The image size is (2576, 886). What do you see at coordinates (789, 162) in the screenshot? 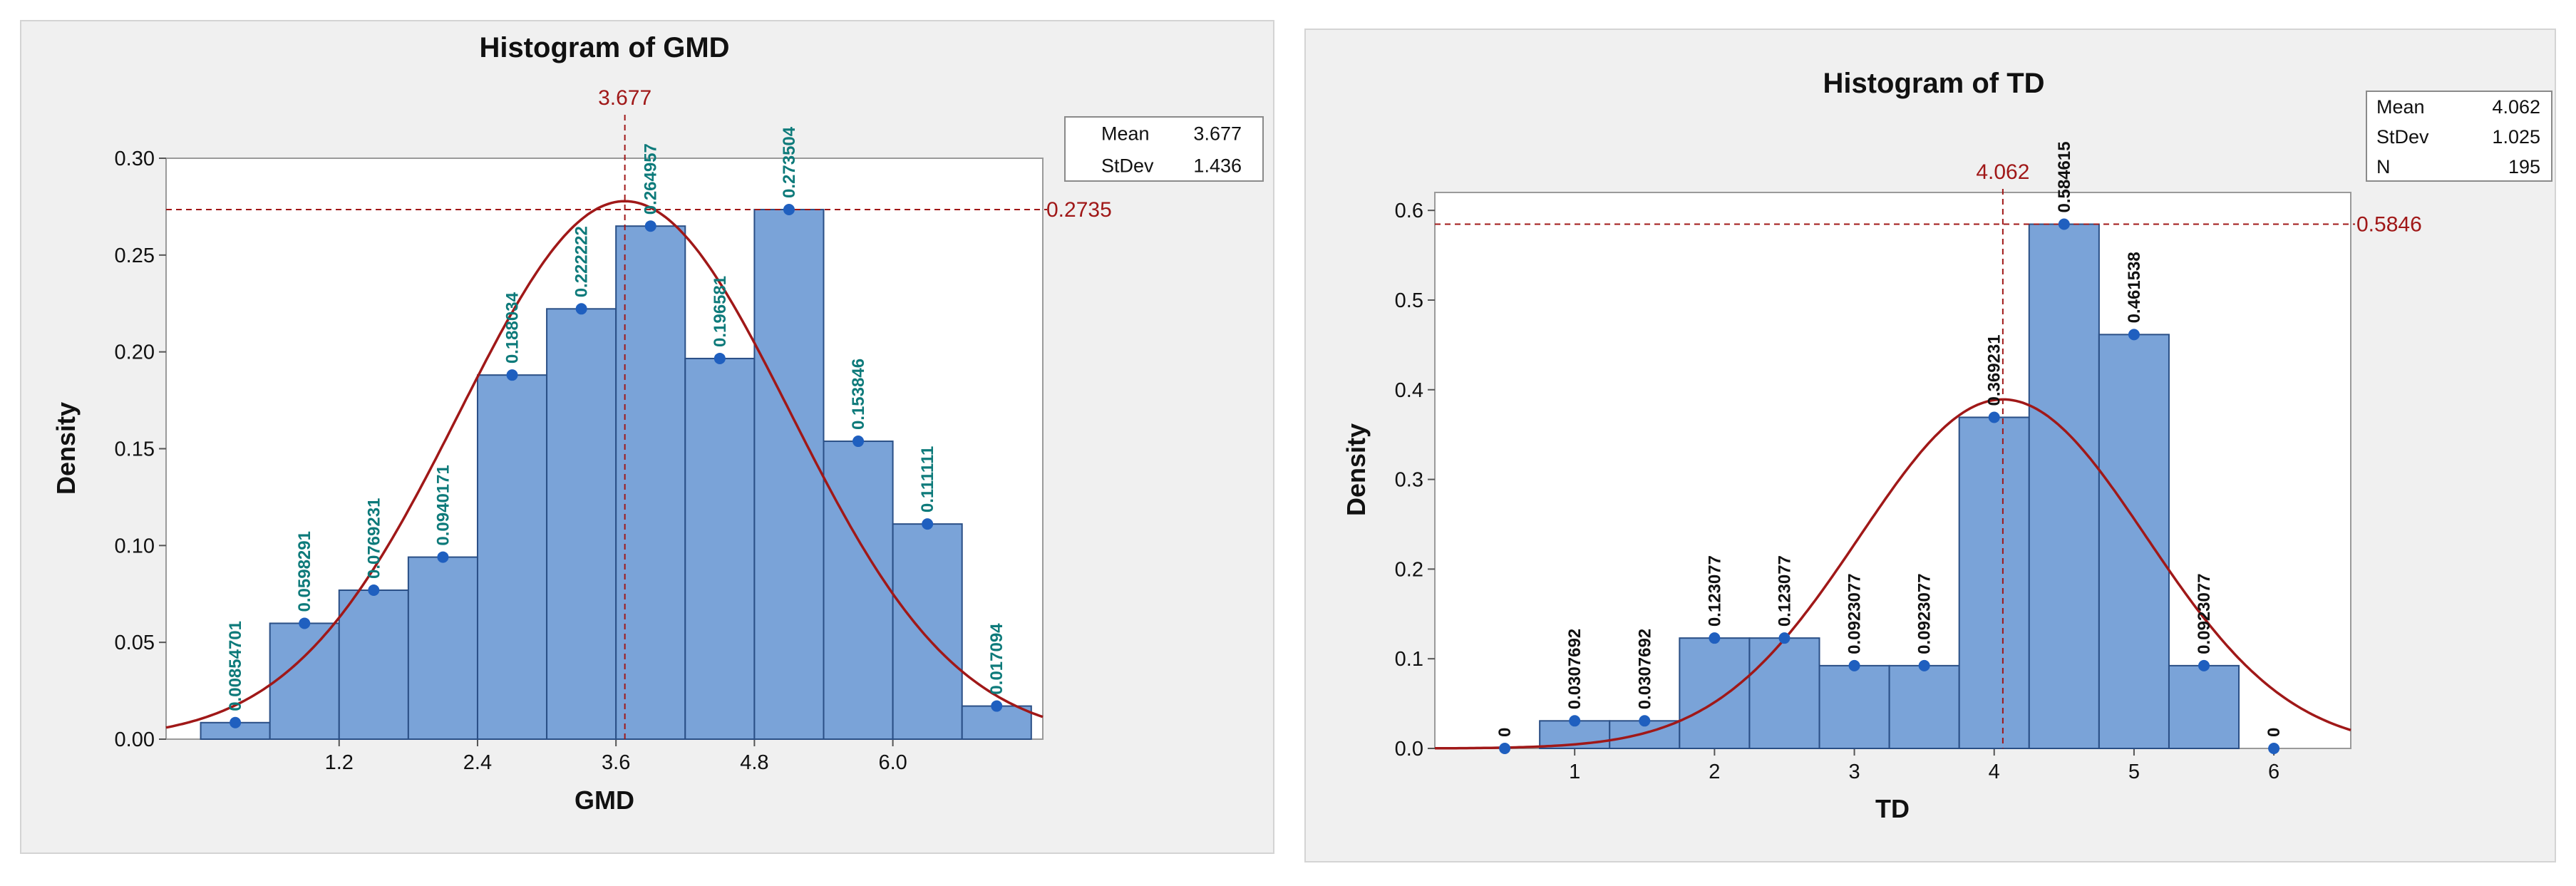
I see `gmd-data-label: 0.273504` at bounding box center [789, 162].